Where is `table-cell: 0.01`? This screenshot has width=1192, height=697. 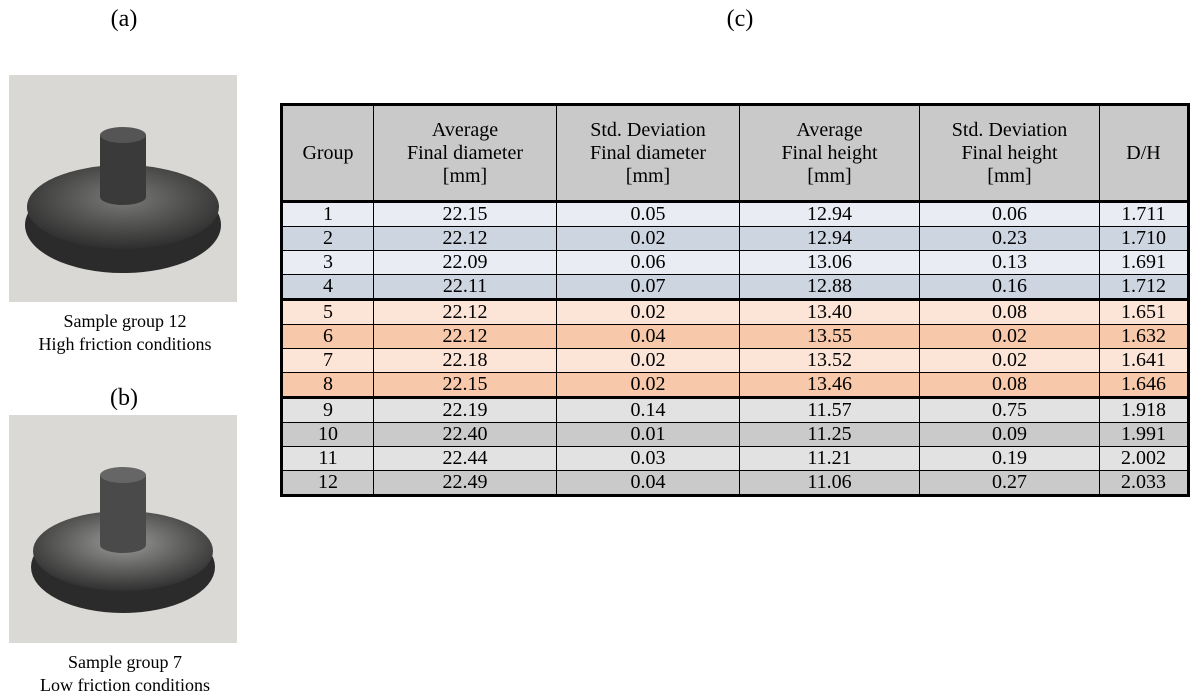
table-cell: 0.01 is located at coordinates (648, 434).